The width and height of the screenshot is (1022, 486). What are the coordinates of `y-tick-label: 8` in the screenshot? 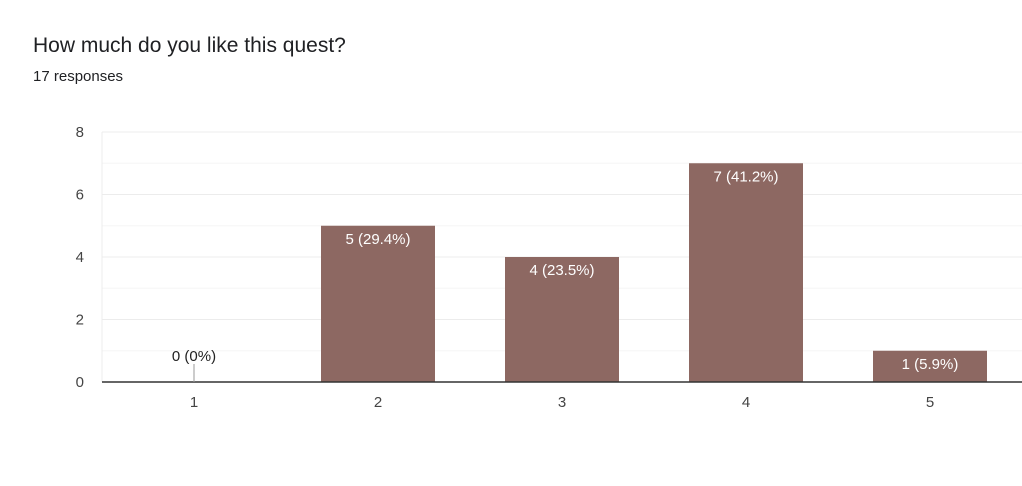 It's located at (80, 132).